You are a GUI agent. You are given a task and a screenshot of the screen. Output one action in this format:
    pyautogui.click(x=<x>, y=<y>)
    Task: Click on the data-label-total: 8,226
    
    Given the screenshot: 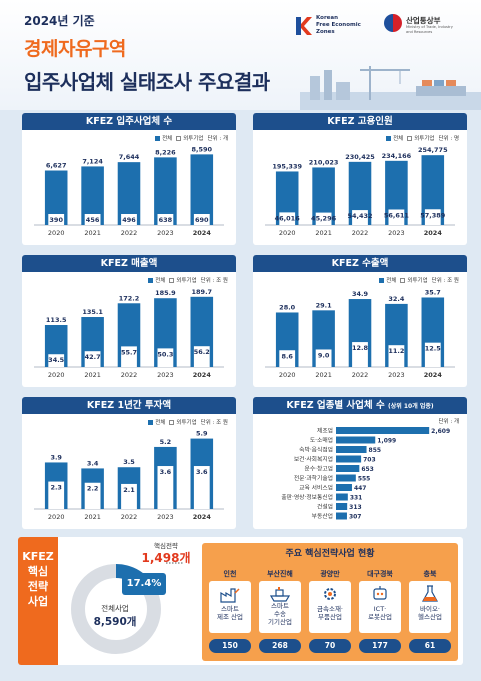 What is the action you would take?
    pyautogui.click(x=165, y=152)
    